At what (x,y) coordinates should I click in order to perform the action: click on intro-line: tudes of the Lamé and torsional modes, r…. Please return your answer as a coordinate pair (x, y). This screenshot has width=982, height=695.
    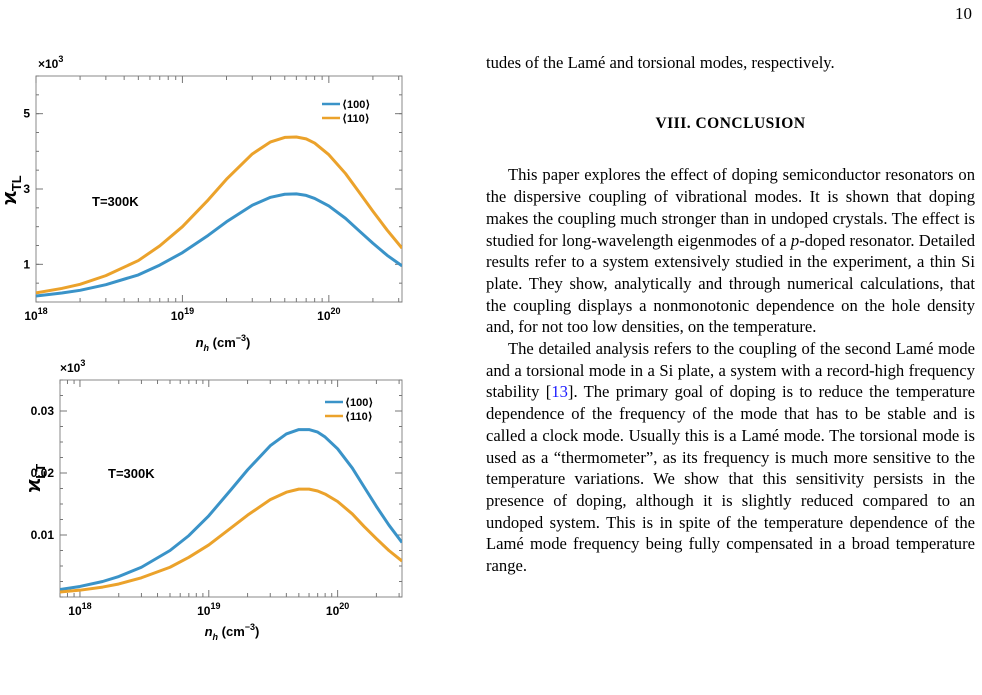
    Looking at the image, I should click on (660, 62).